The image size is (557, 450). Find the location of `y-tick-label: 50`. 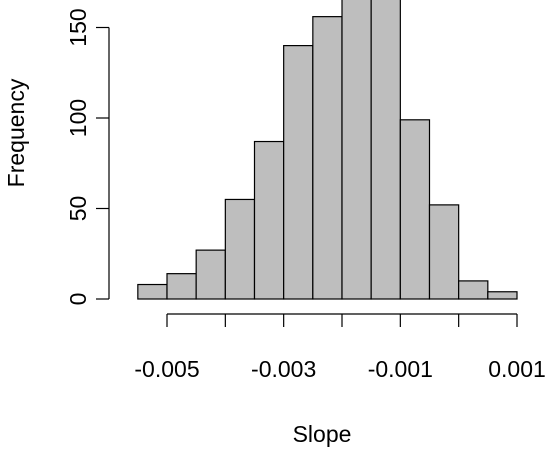

y-tick-label: 50 is located at coordinates (78, 209).